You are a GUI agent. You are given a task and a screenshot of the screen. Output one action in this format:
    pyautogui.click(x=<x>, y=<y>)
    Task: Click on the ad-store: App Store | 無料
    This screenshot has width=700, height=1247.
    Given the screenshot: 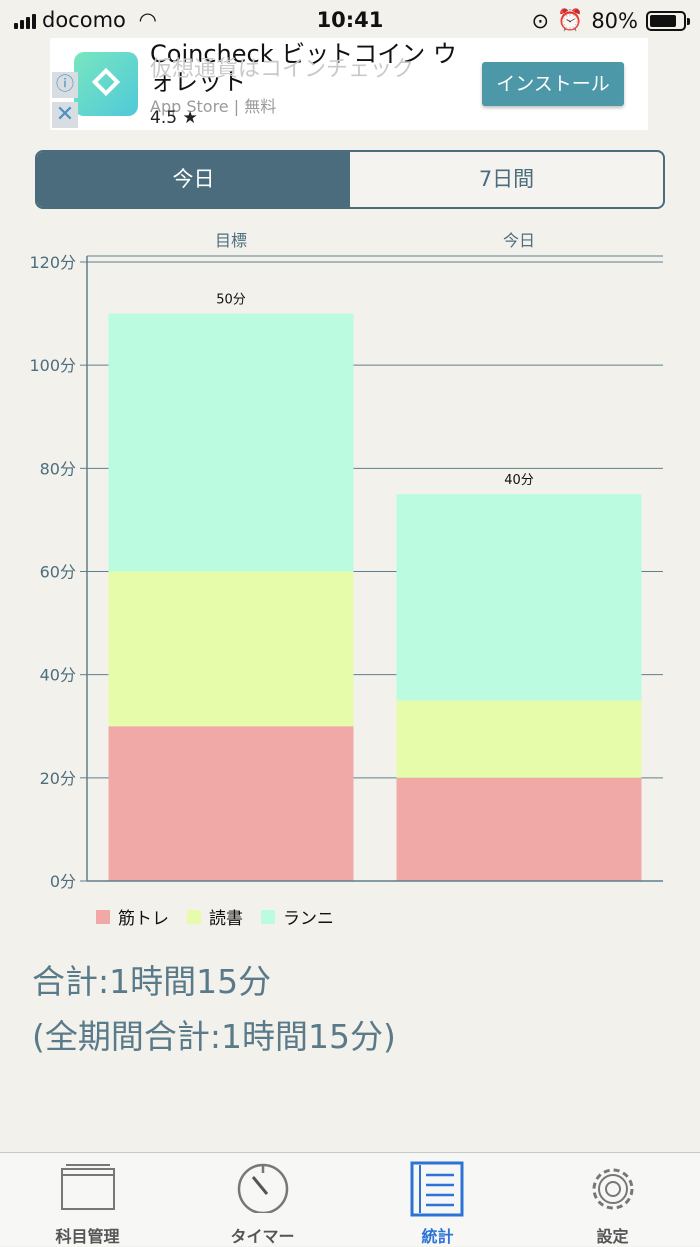 What is the action you would take?
    pyautogui.click(x=213, y=105)
    